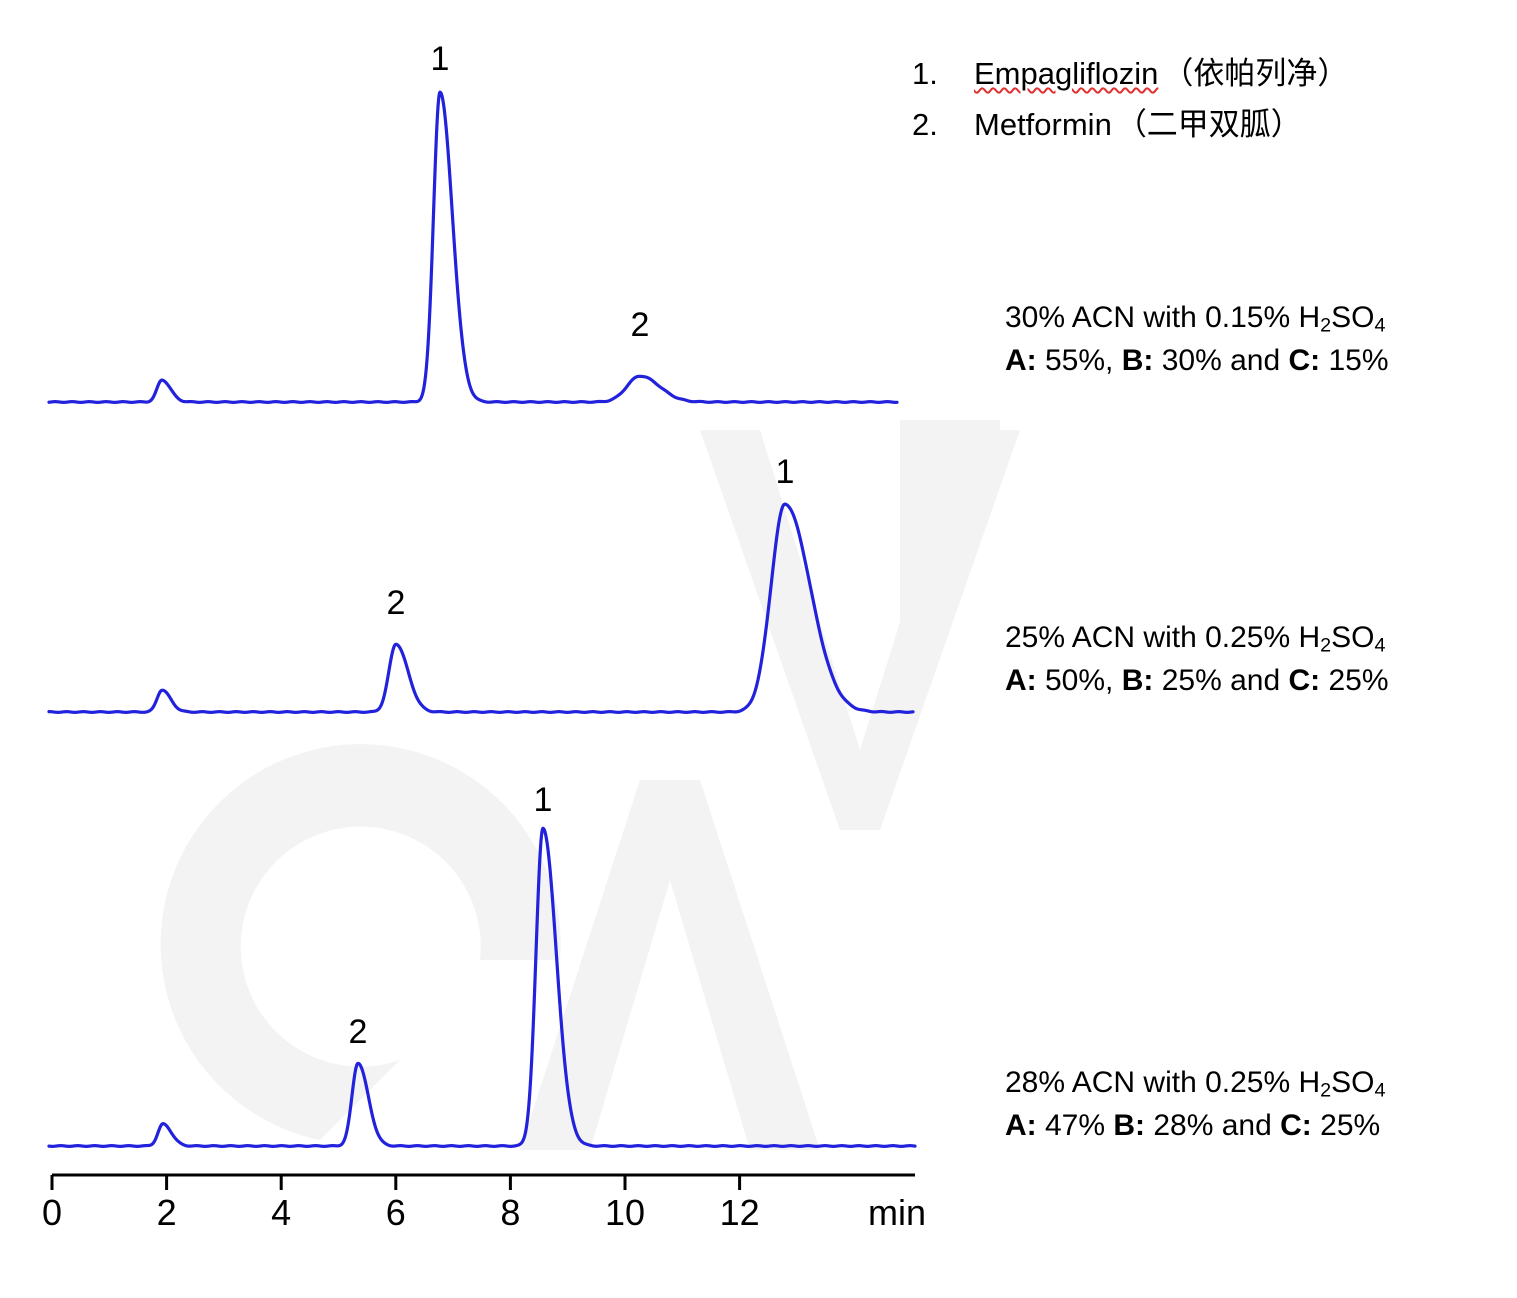 The image size is (1517, 1298). I want to click on axis-tick-label-0: 0, so click(52, 1212).